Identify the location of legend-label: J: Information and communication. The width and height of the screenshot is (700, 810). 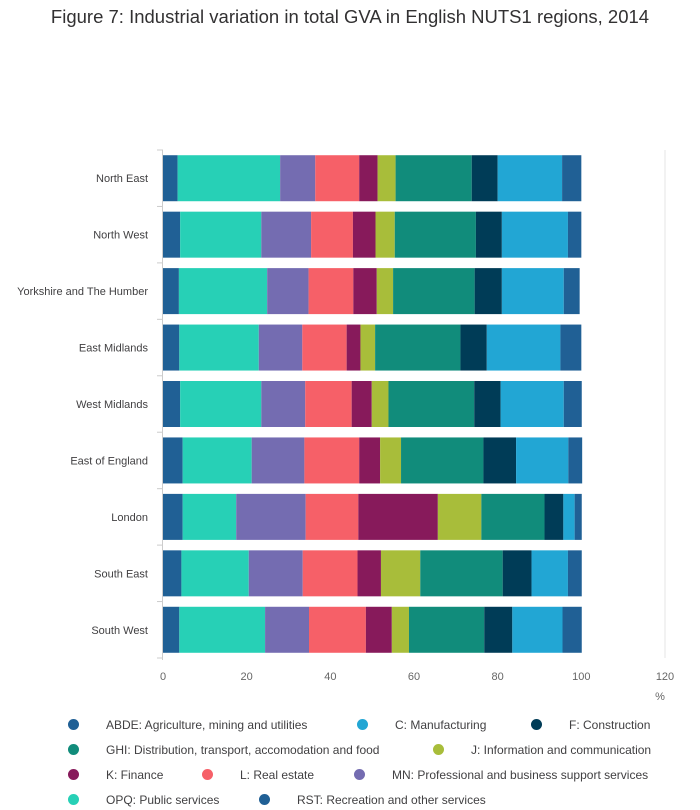
(561, 750).